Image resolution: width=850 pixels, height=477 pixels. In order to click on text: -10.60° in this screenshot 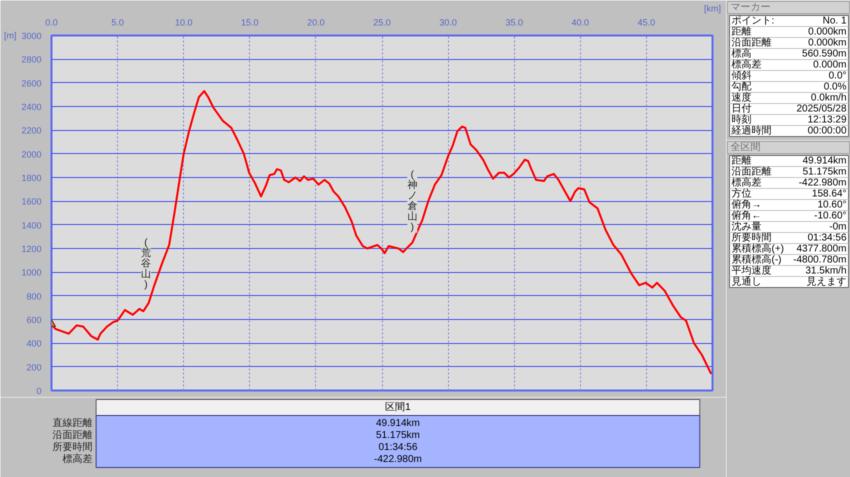, I will do `click(830, 216)`.